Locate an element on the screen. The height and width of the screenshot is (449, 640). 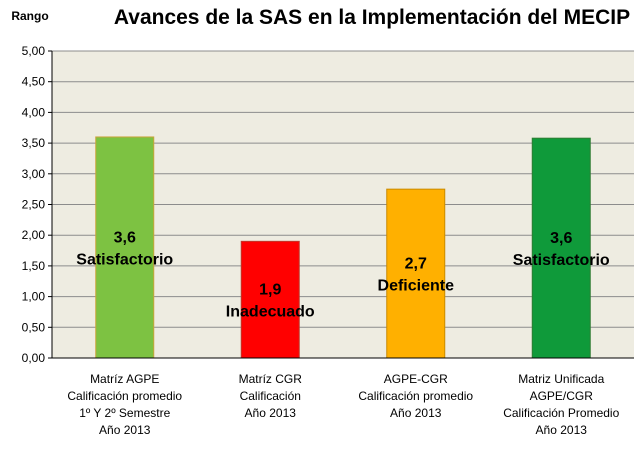
y-tick-label: 2,00 is located at coordinates (34, 235).